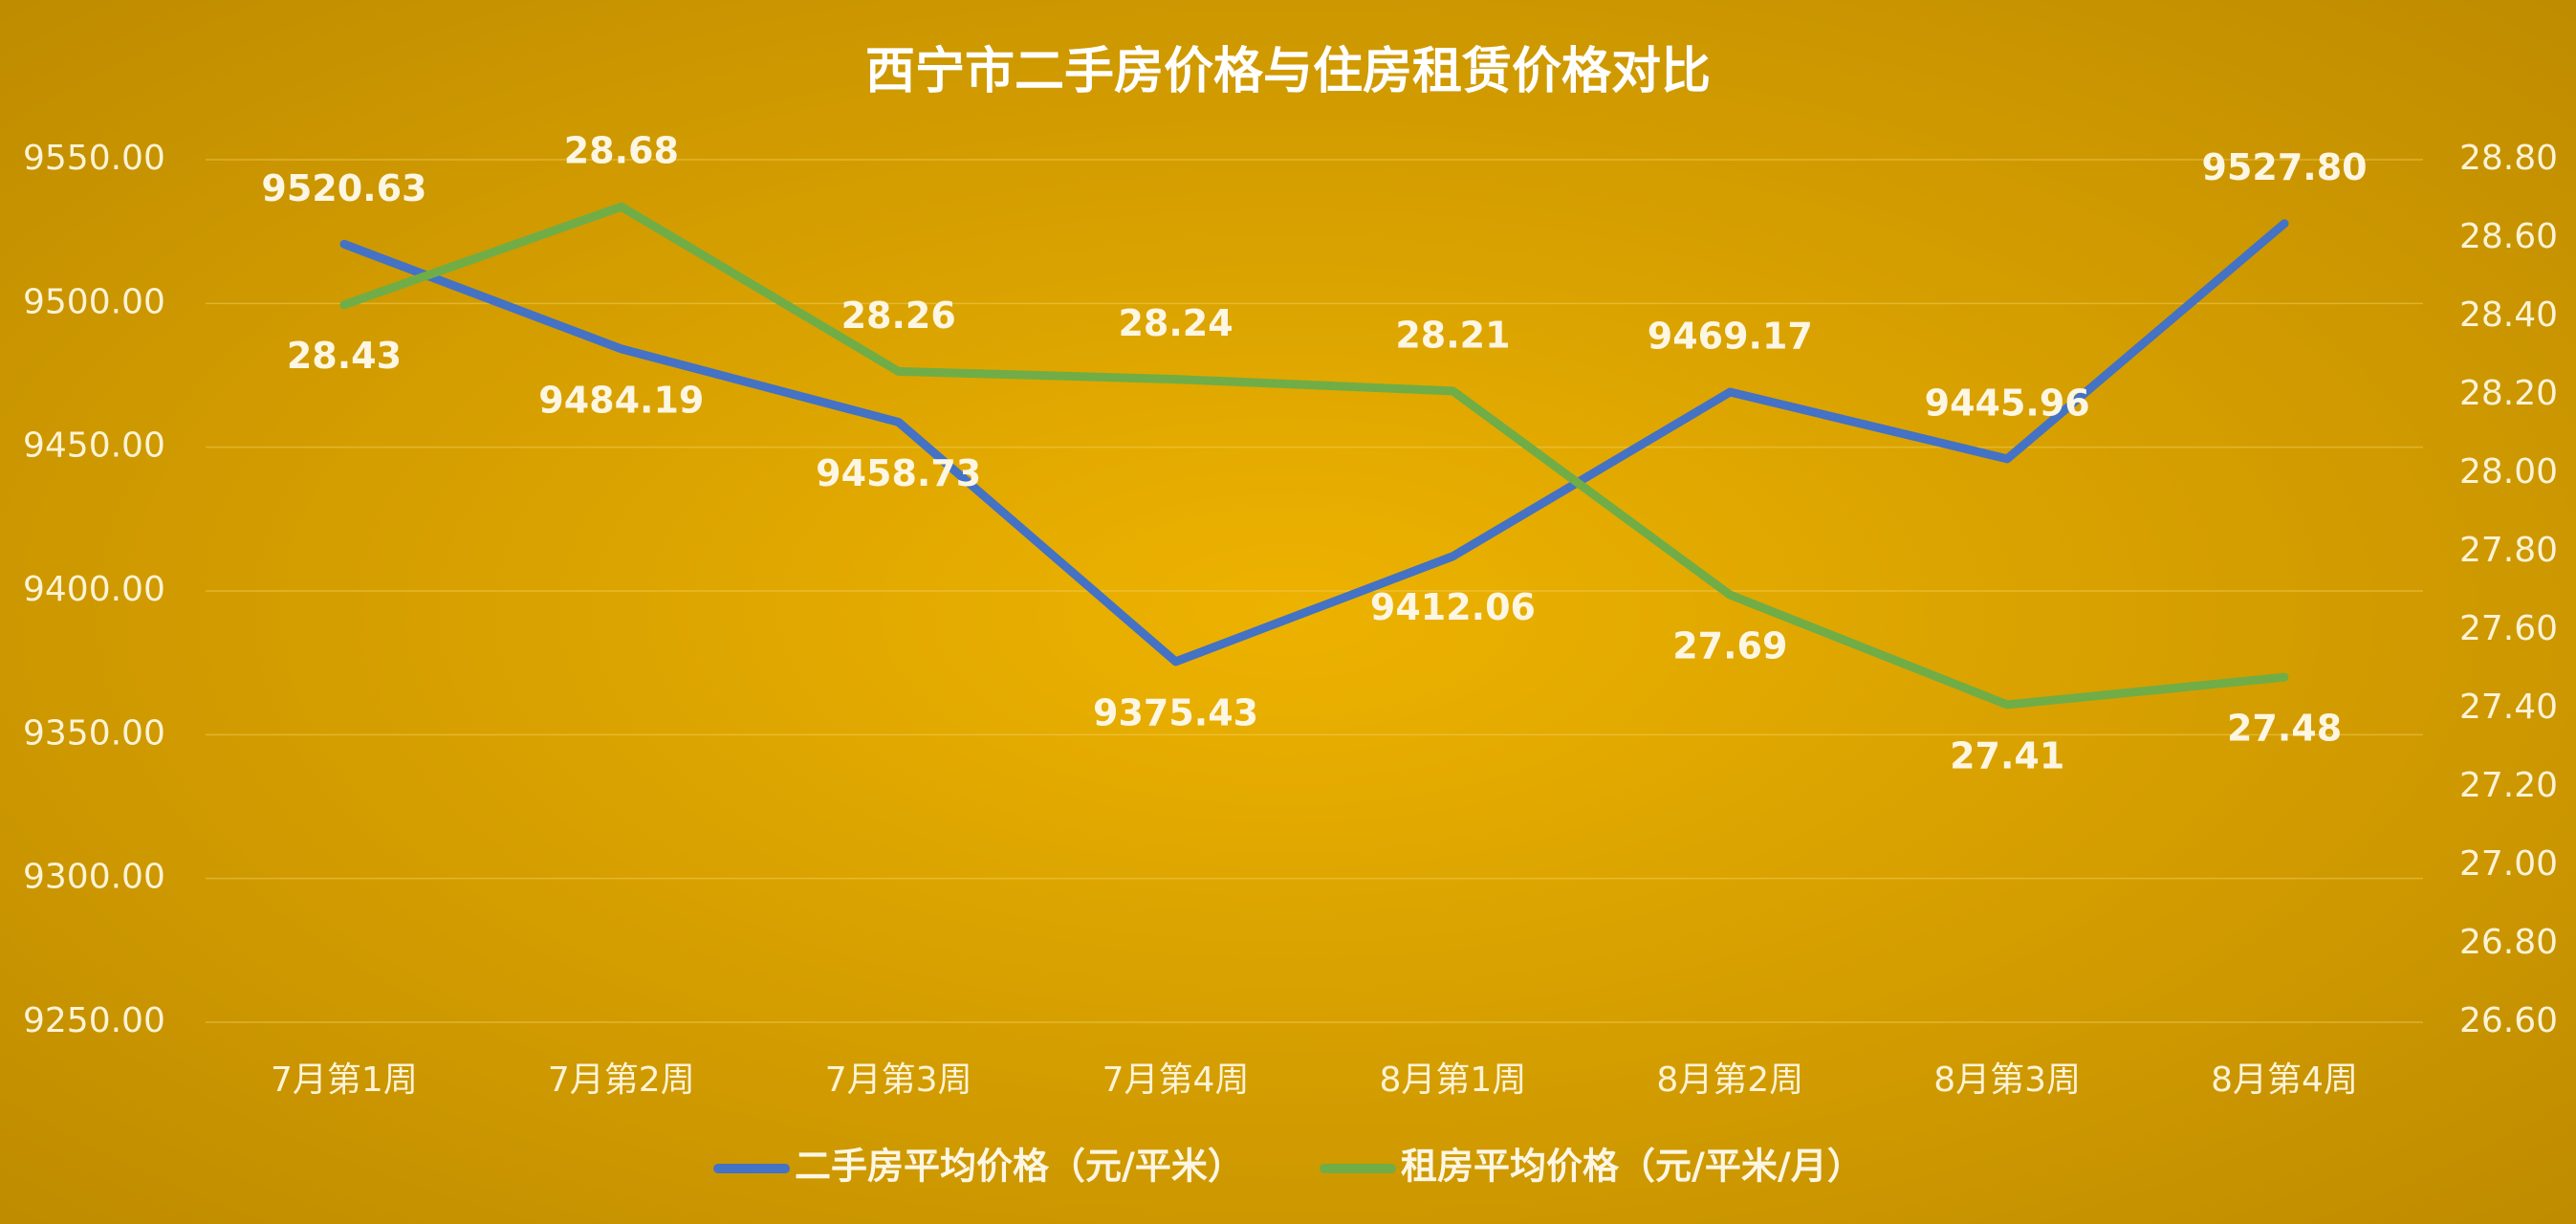  I want to click on legend-label: 二手房平均价格（元/平米）, so click(1019, 1167).